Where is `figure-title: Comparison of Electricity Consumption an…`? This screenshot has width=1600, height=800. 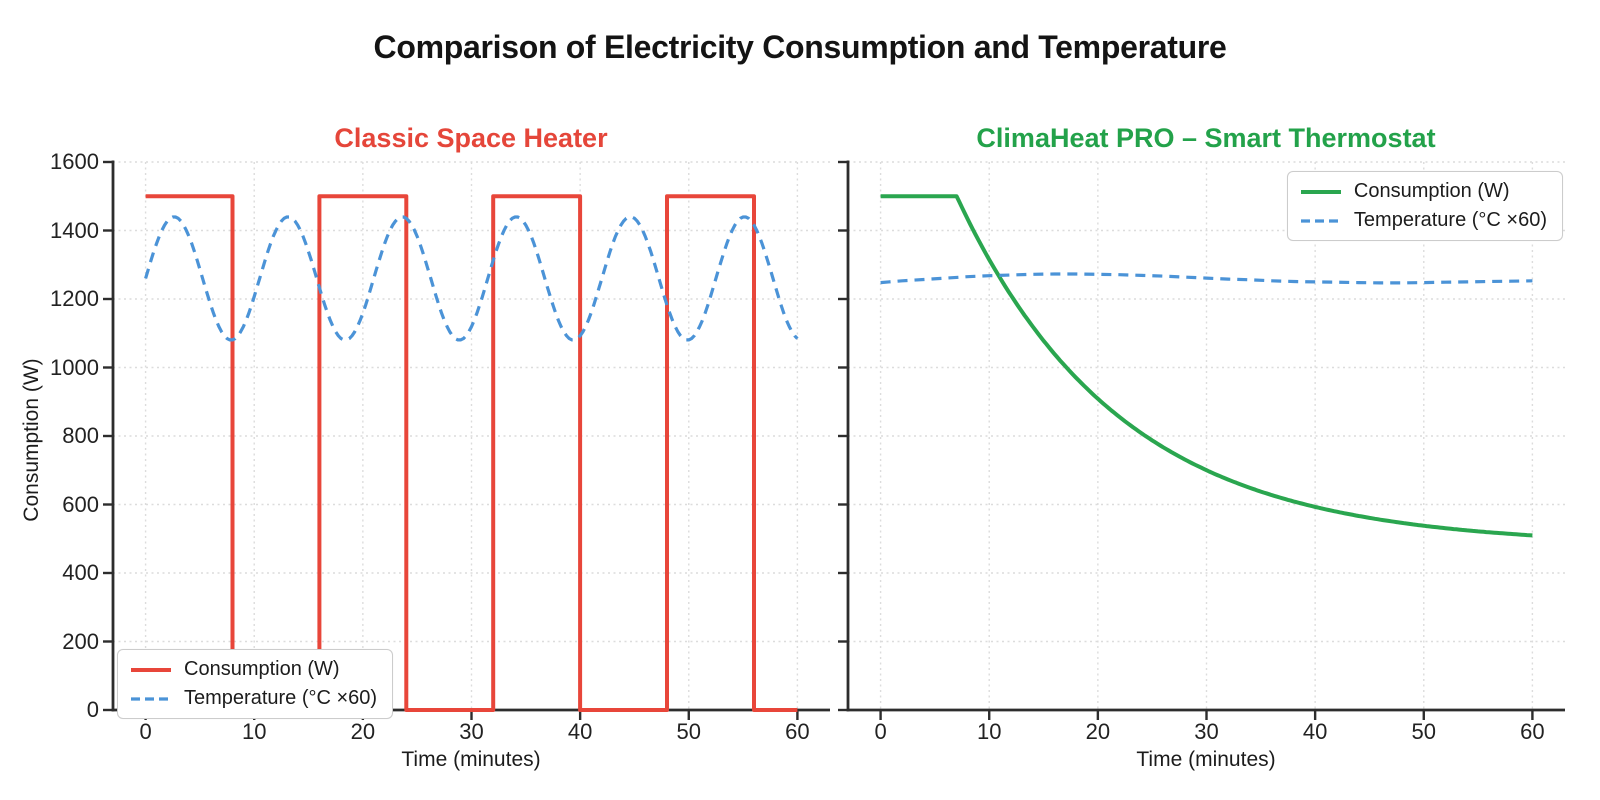
figure-title: Comparison of Electricity Consumption an… is located at coordinates (800, 47).